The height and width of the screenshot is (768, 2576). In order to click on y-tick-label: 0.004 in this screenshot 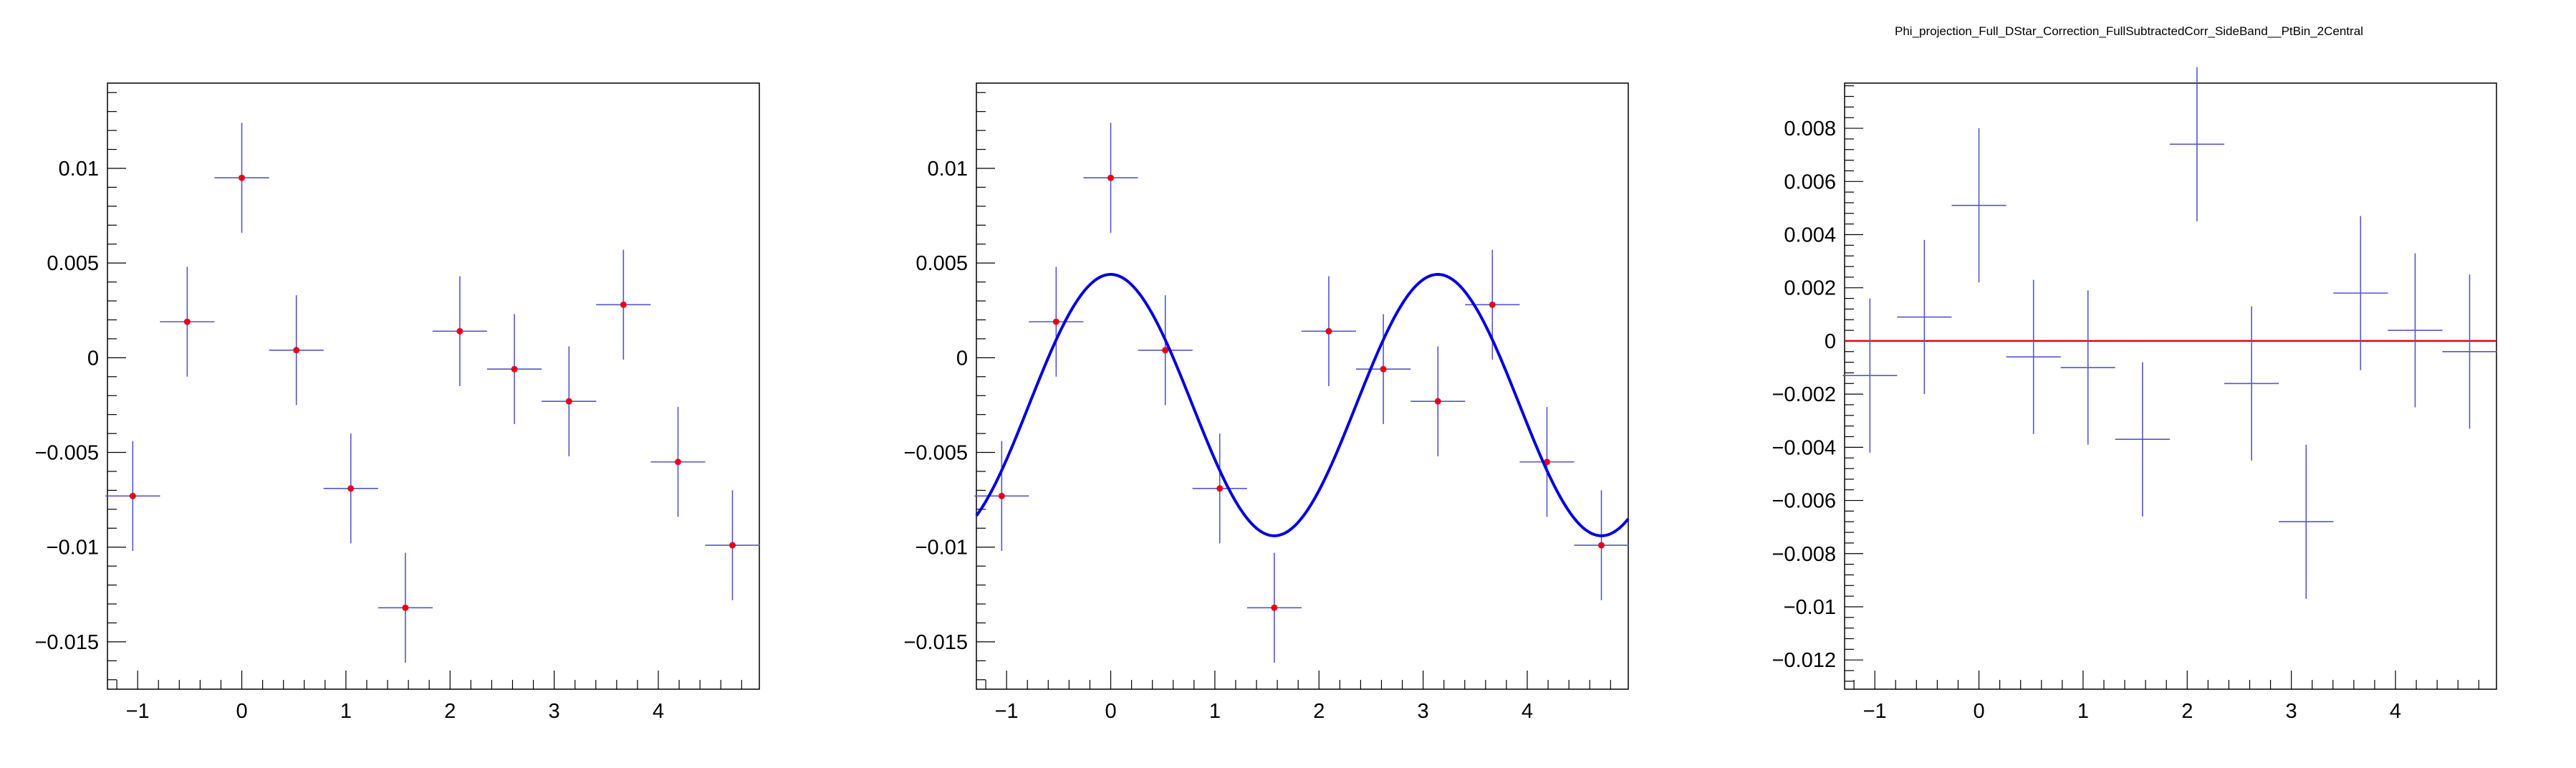, I will do `click(1810, 235)`.